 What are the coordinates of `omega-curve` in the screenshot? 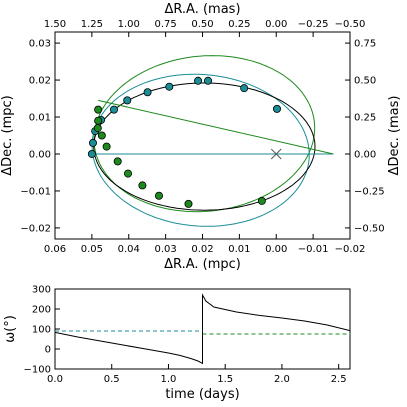 It's located at (202, 329).